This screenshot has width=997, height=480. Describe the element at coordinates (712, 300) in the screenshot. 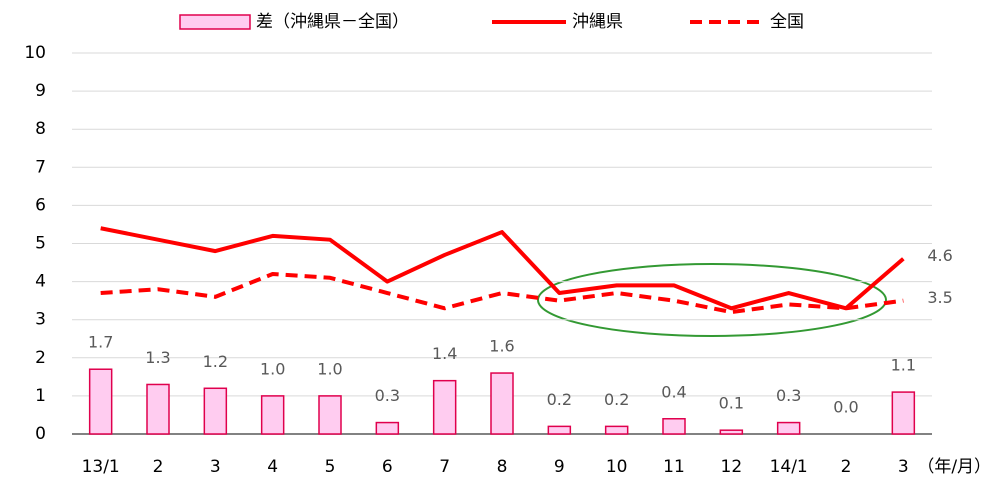

I see `highlight-ellipse` at that location.